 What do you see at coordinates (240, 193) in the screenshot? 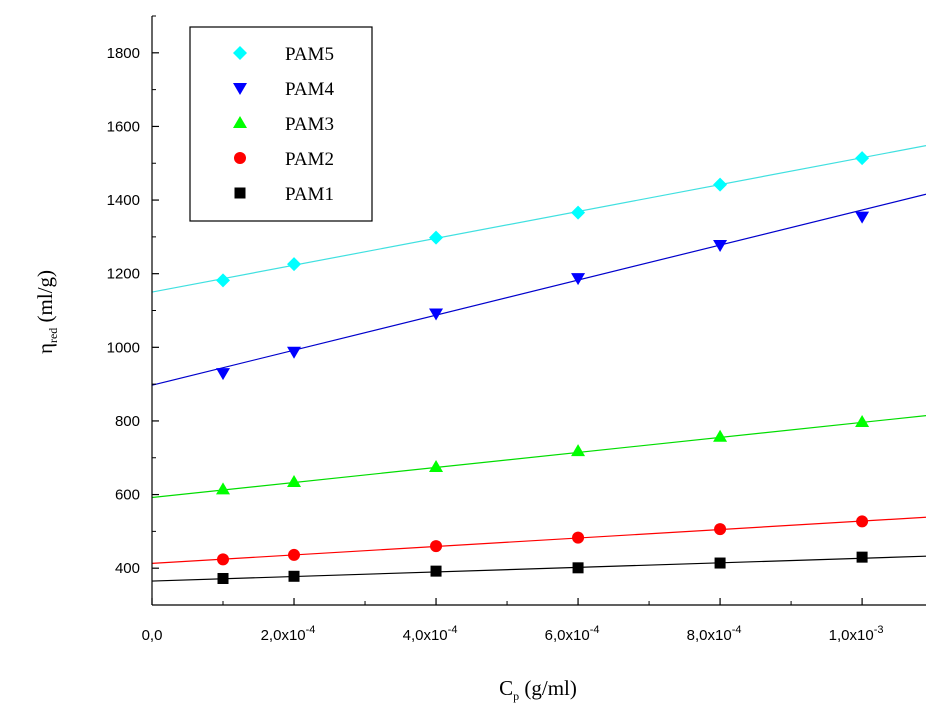
I see `legend-marker-pam1` at bounding box center [240, 193].